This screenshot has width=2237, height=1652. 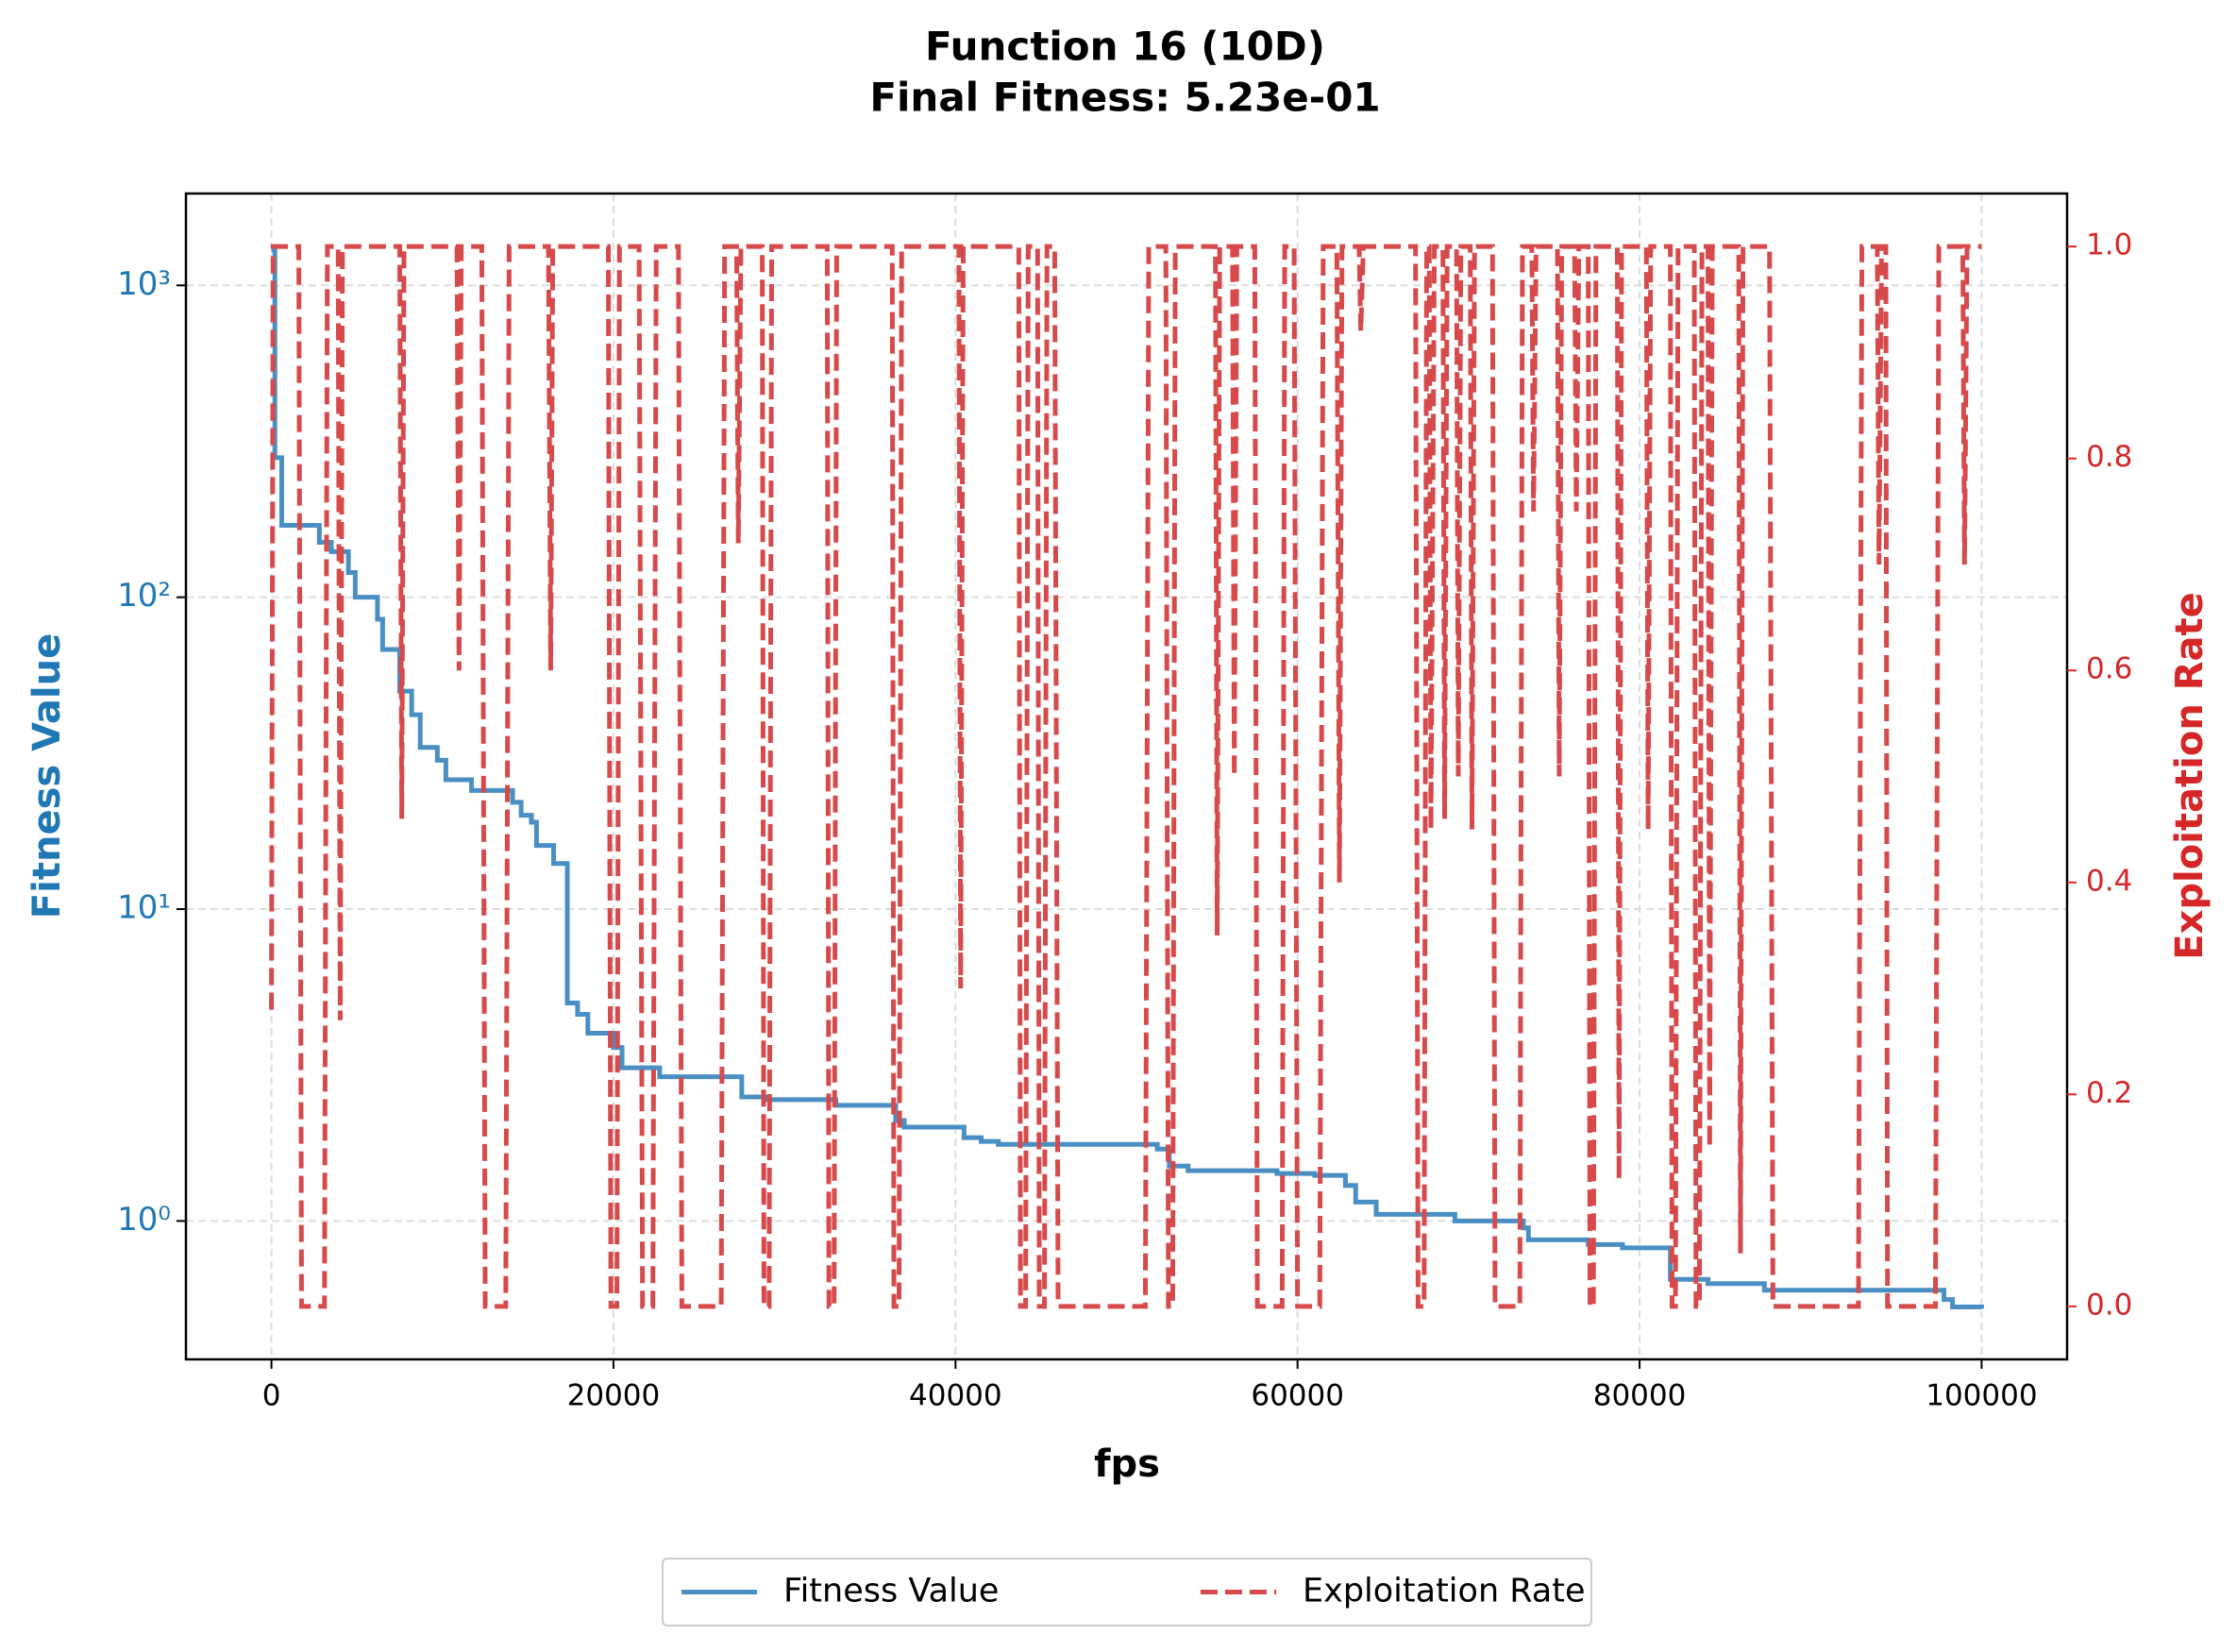 I want to click on y-tick-label: 10⁰, so click(x=144, y=1220).